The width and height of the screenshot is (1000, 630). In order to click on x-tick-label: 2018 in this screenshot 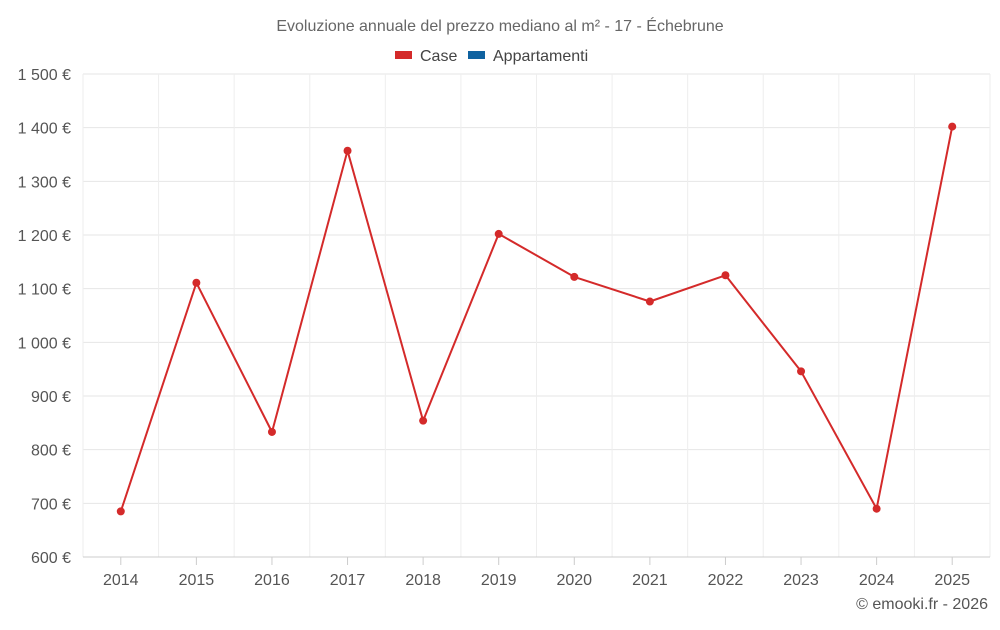, I will do `click(423, 580)`.